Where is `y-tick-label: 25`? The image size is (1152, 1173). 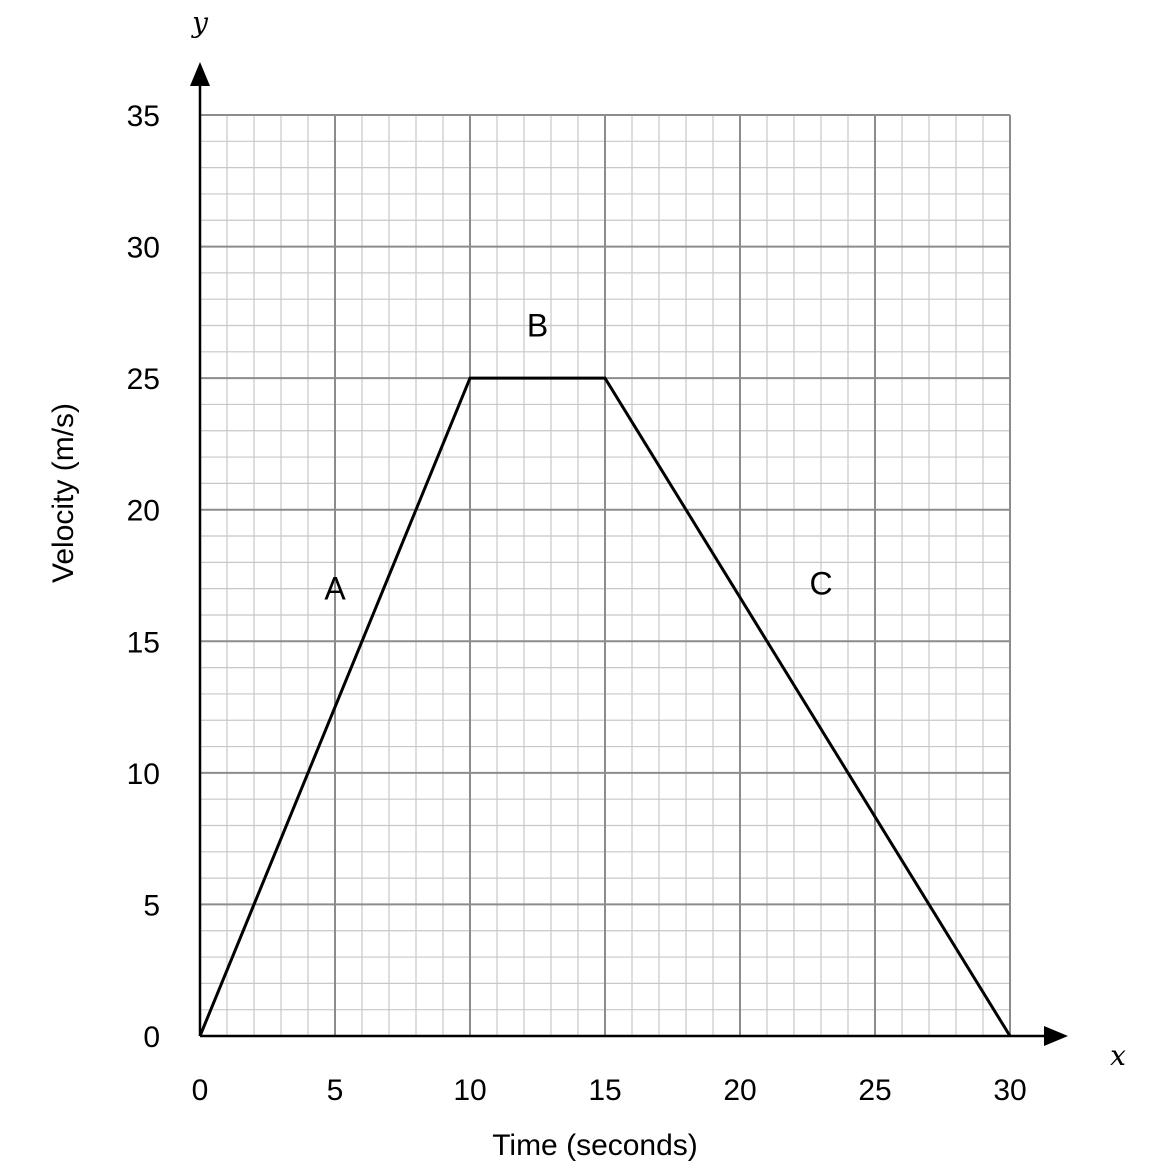 y-tick-label: 25 is located at coordinates (143, 379).